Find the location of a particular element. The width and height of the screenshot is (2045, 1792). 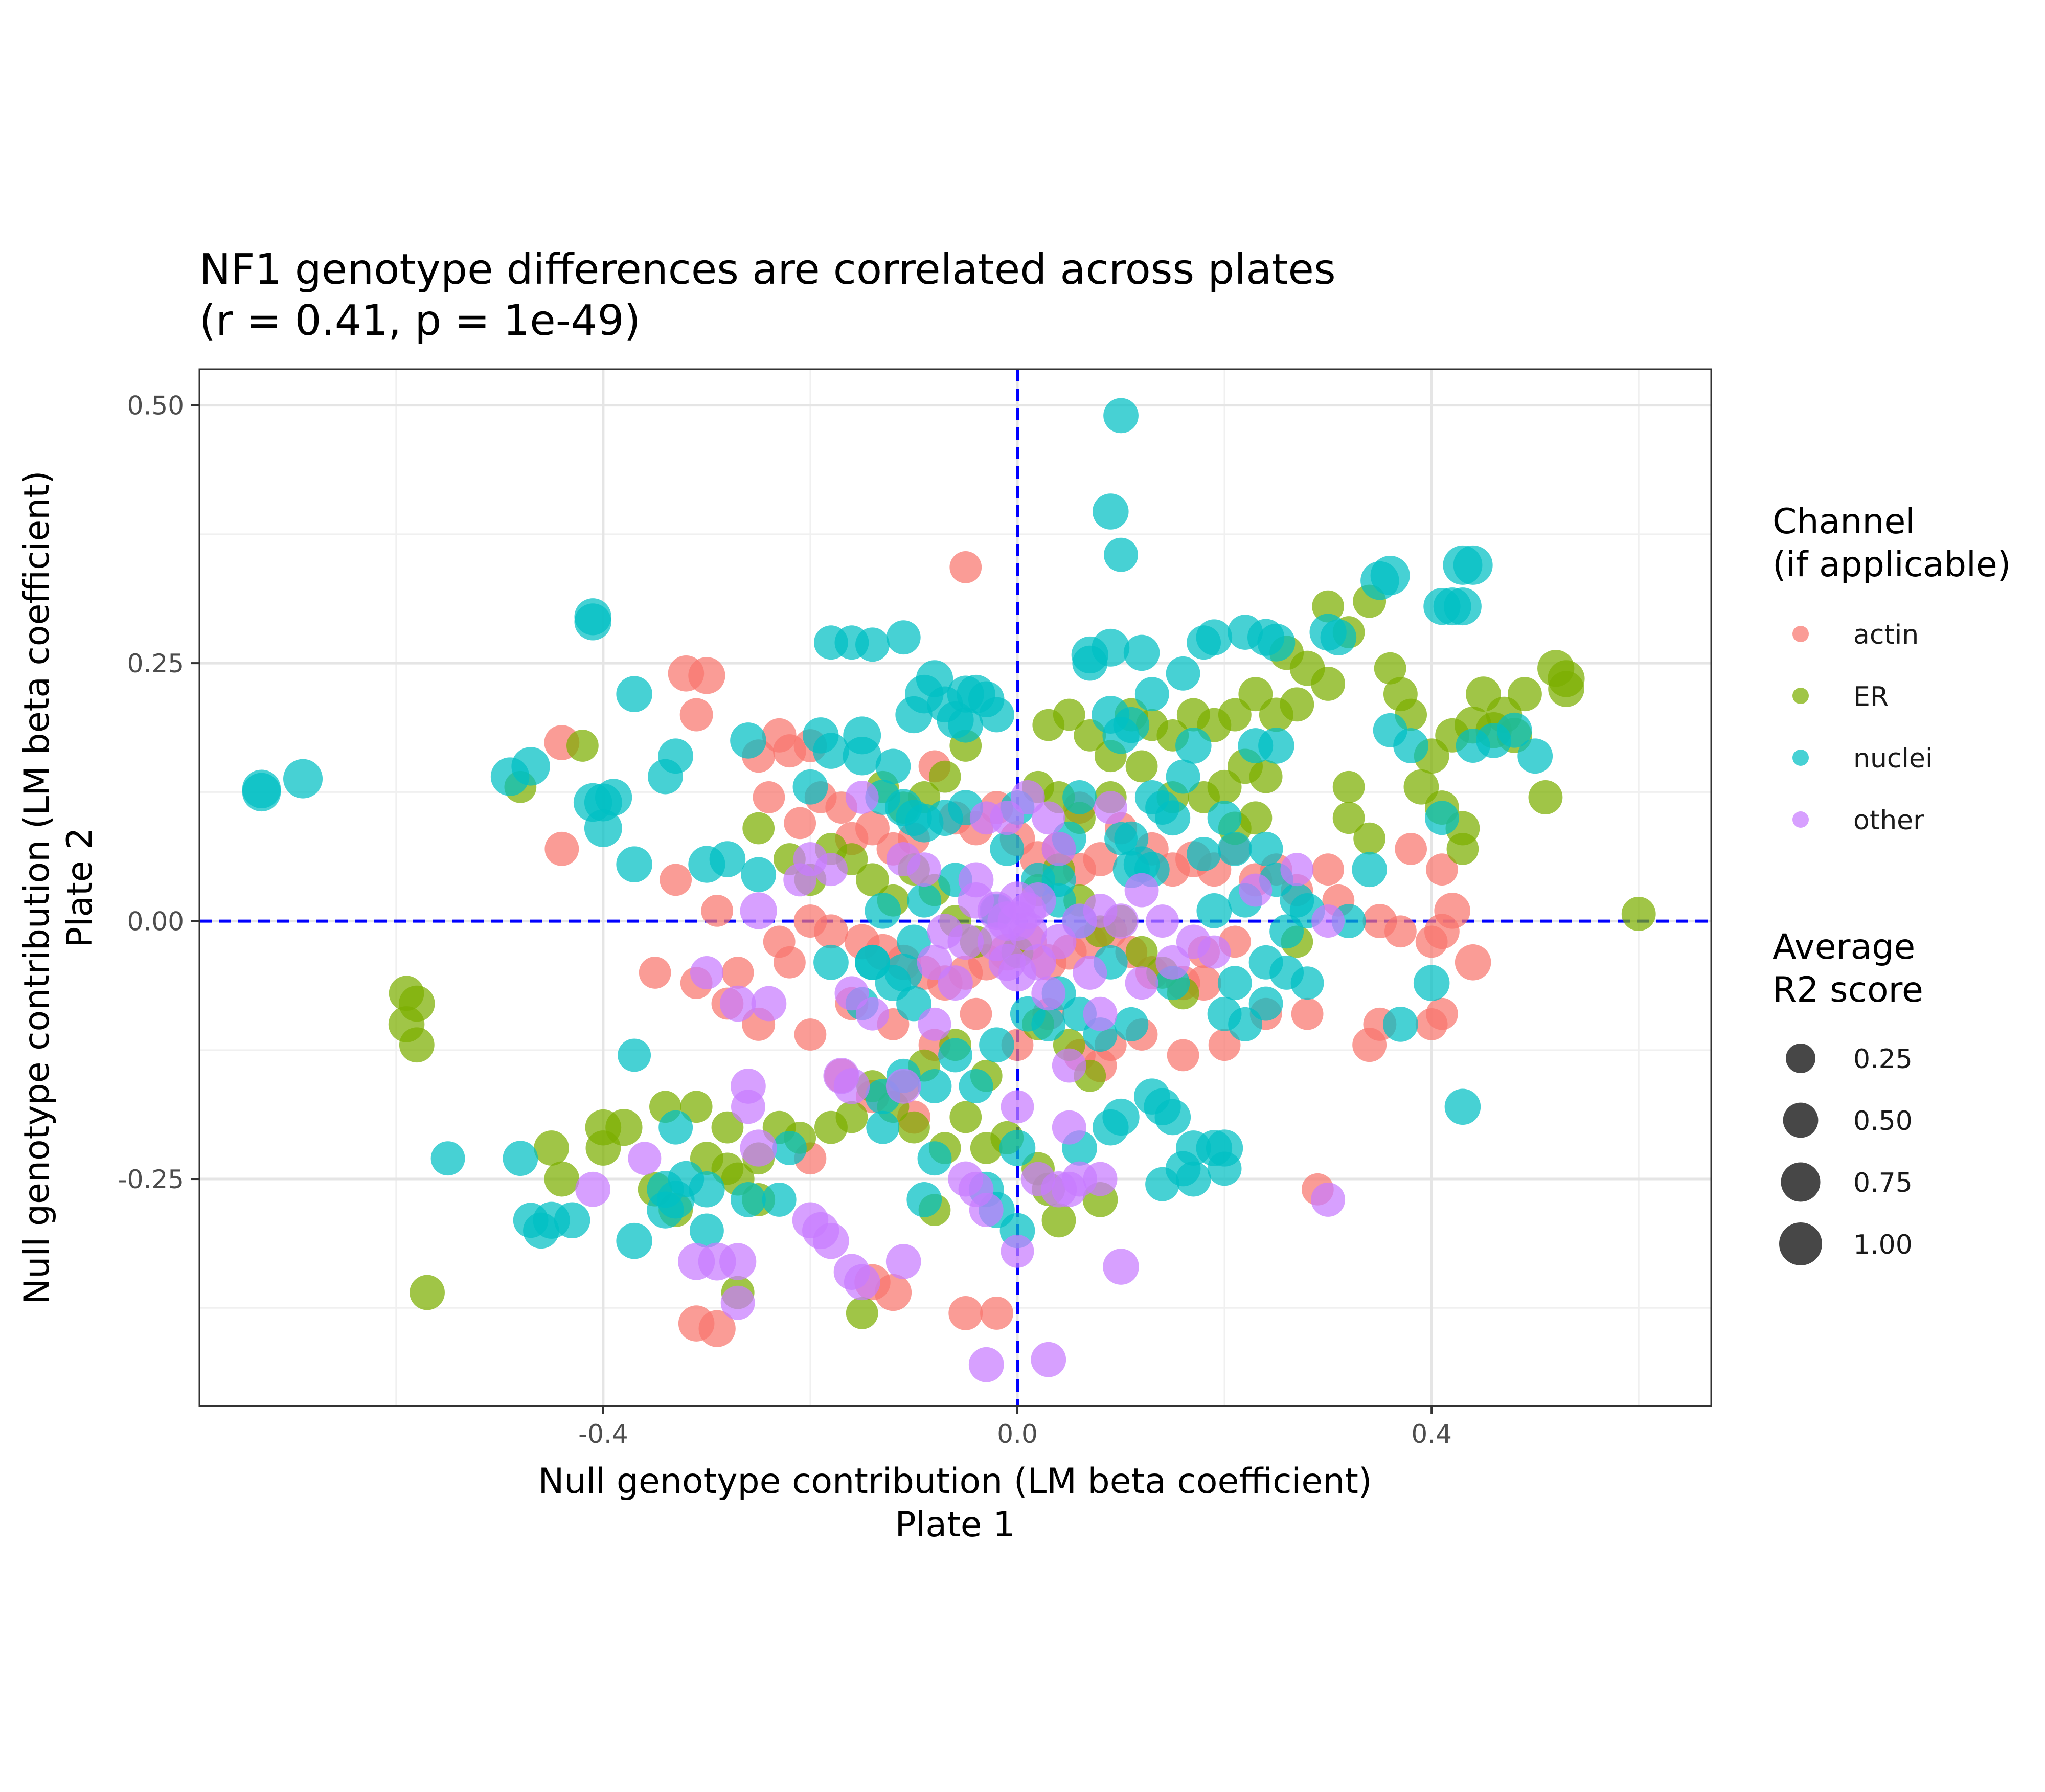

size-legend: 0.25 0.50 0.75 1.00 is located at coordinates (1846, 1154).